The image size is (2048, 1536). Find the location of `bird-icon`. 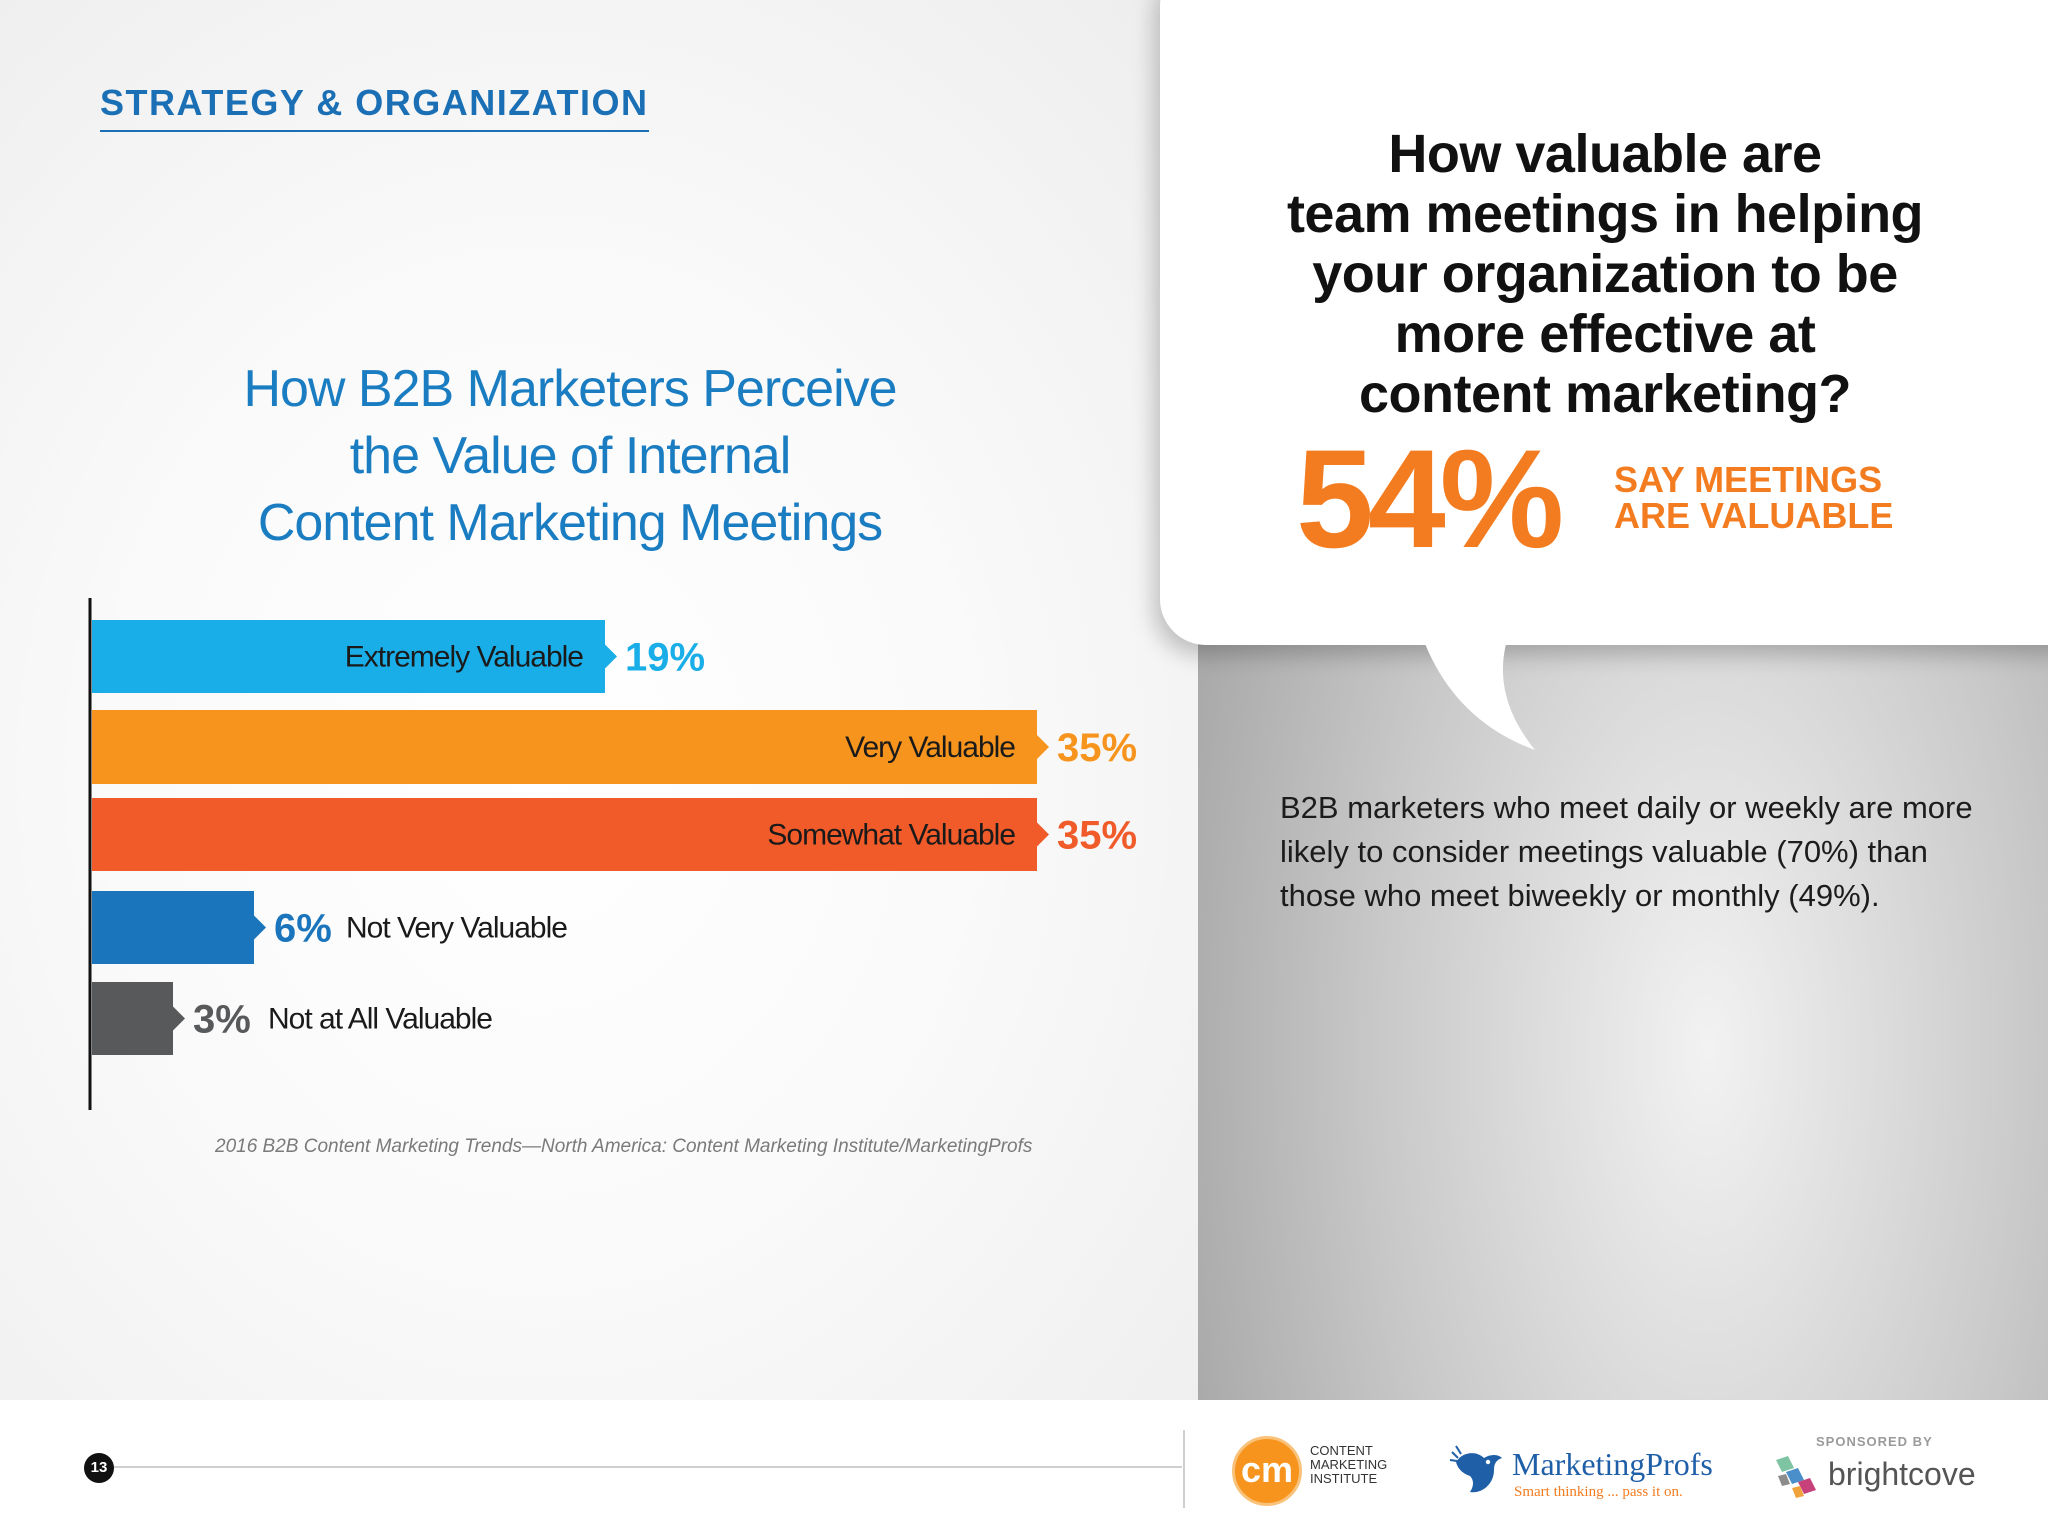

bird-icon is located at coordinates (1475, 1469).